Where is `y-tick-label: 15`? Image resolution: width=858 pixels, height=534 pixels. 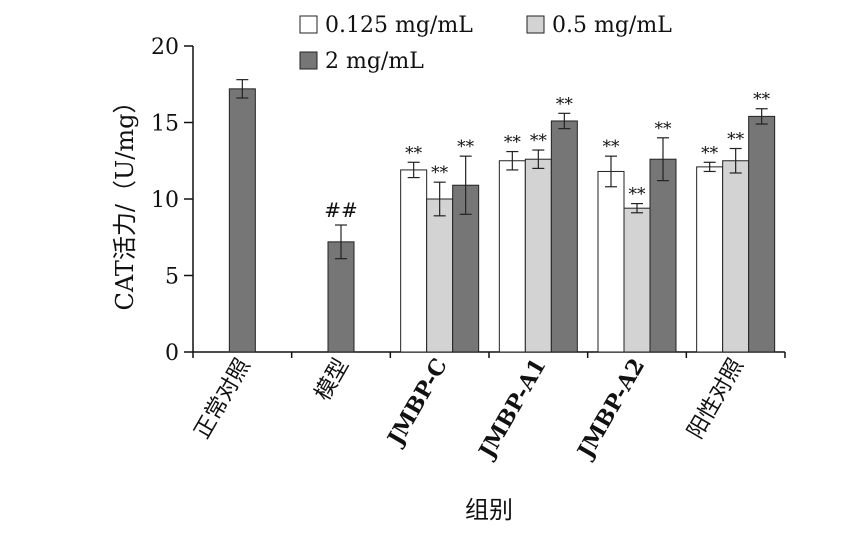 y-tick-label: 15 is located at coordinates (165, 124).